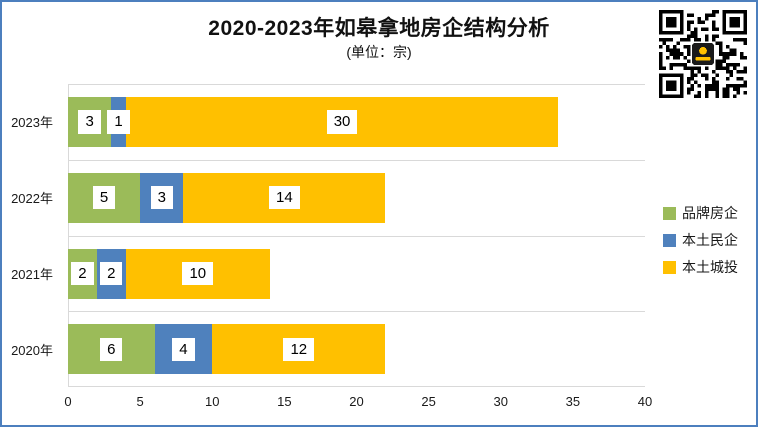 This screenshot has height=427, width=758. I want to click on bar-value-label: 6, so click(111, 349).